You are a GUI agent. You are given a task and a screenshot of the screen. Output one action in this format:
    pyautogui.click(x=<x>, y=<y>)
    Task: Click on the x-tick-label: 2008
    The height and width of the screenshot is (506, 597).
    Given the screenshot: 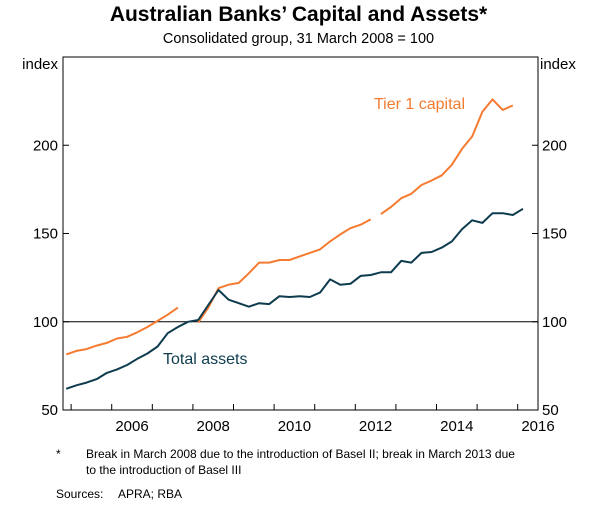 What is the action you would take?
    pyautogui.click(x=213, y=426)
    